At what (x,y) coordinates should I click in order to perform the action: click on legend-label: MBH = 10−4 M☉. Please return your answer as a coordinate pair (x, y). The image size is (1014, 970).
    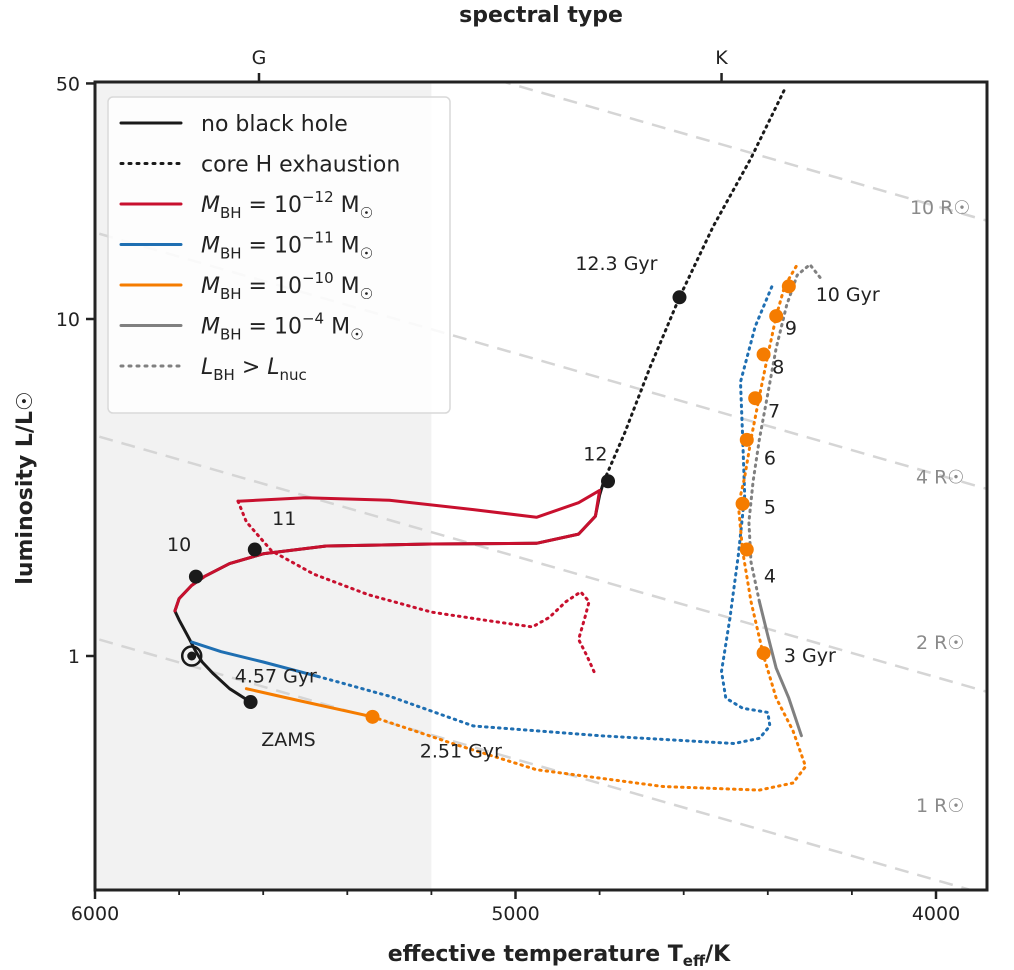
    Looking at the image, I should click on (282, 327).